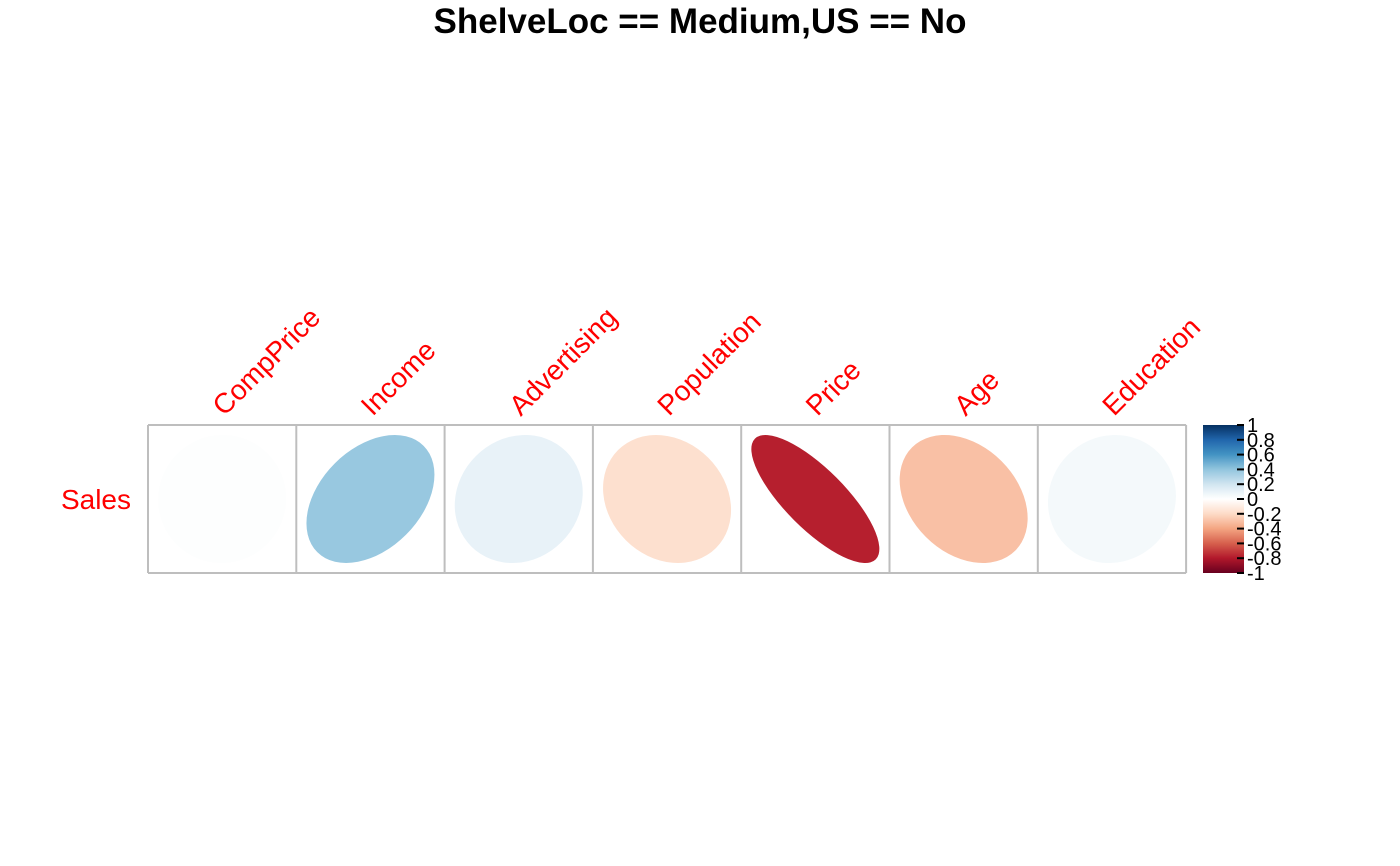 The width and height of the screenshot is (1400, 866). I want to click on col-label-population: Population, so click(709, 364).